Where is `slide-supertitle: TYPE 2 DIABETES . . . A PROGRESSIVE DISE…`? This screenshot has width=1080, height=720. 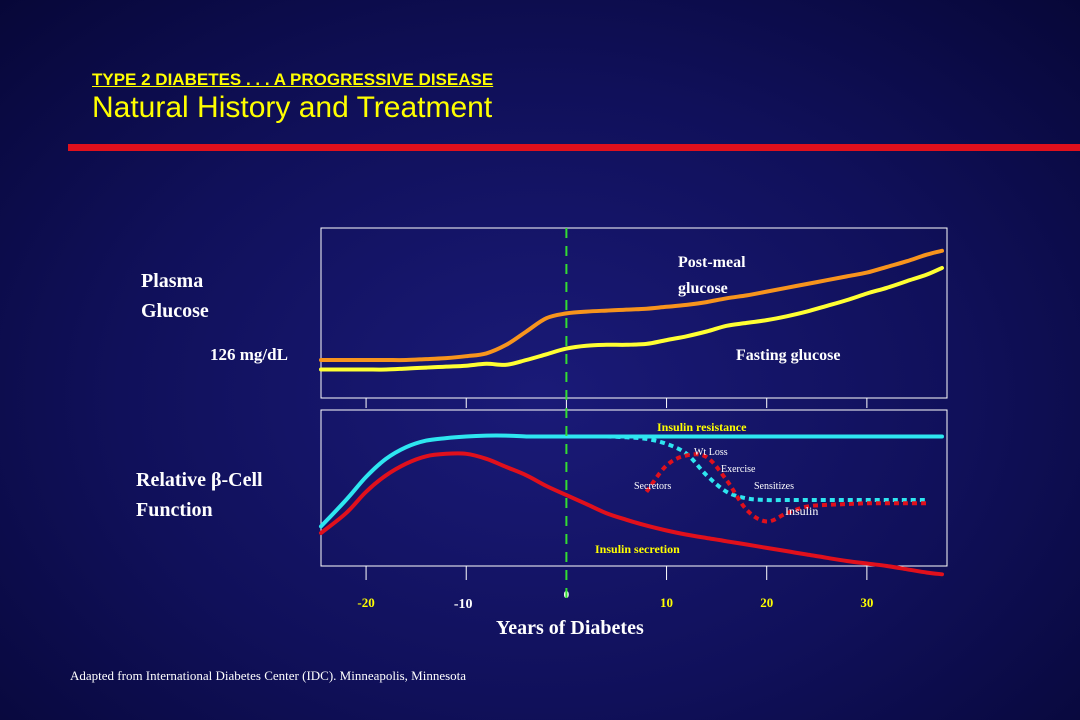 slide-supertitle: TYPE 2 DIABETES . . . A PROGRESSIVE DISE… is located at coordinates (293, 79).